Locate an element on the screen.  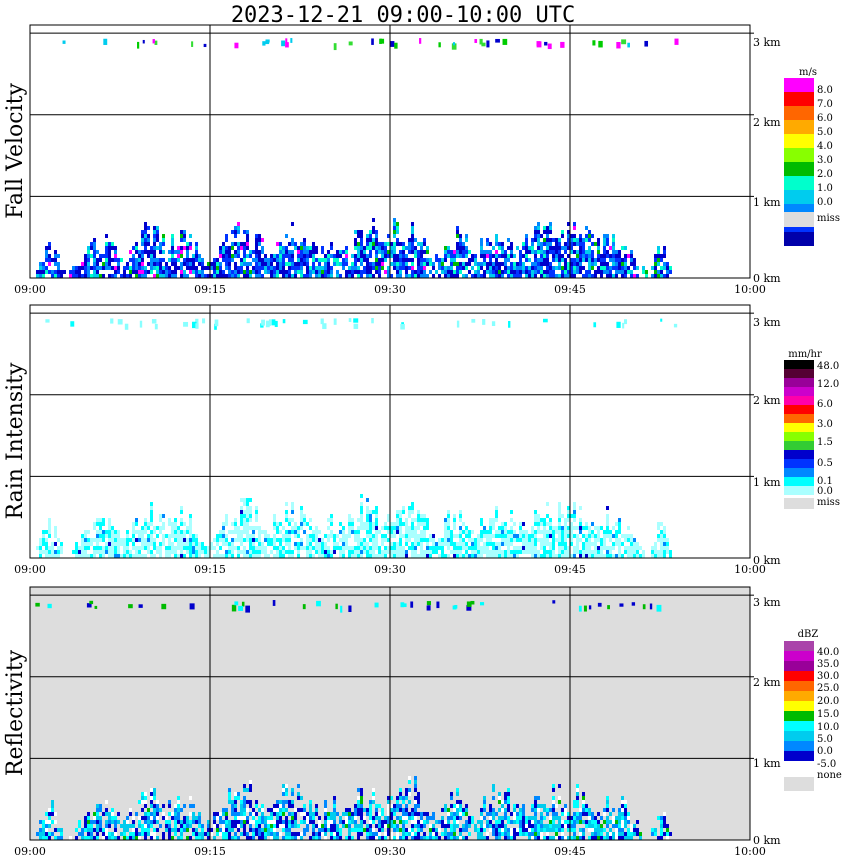
legend-swatch is located at coordinates (799, 169).